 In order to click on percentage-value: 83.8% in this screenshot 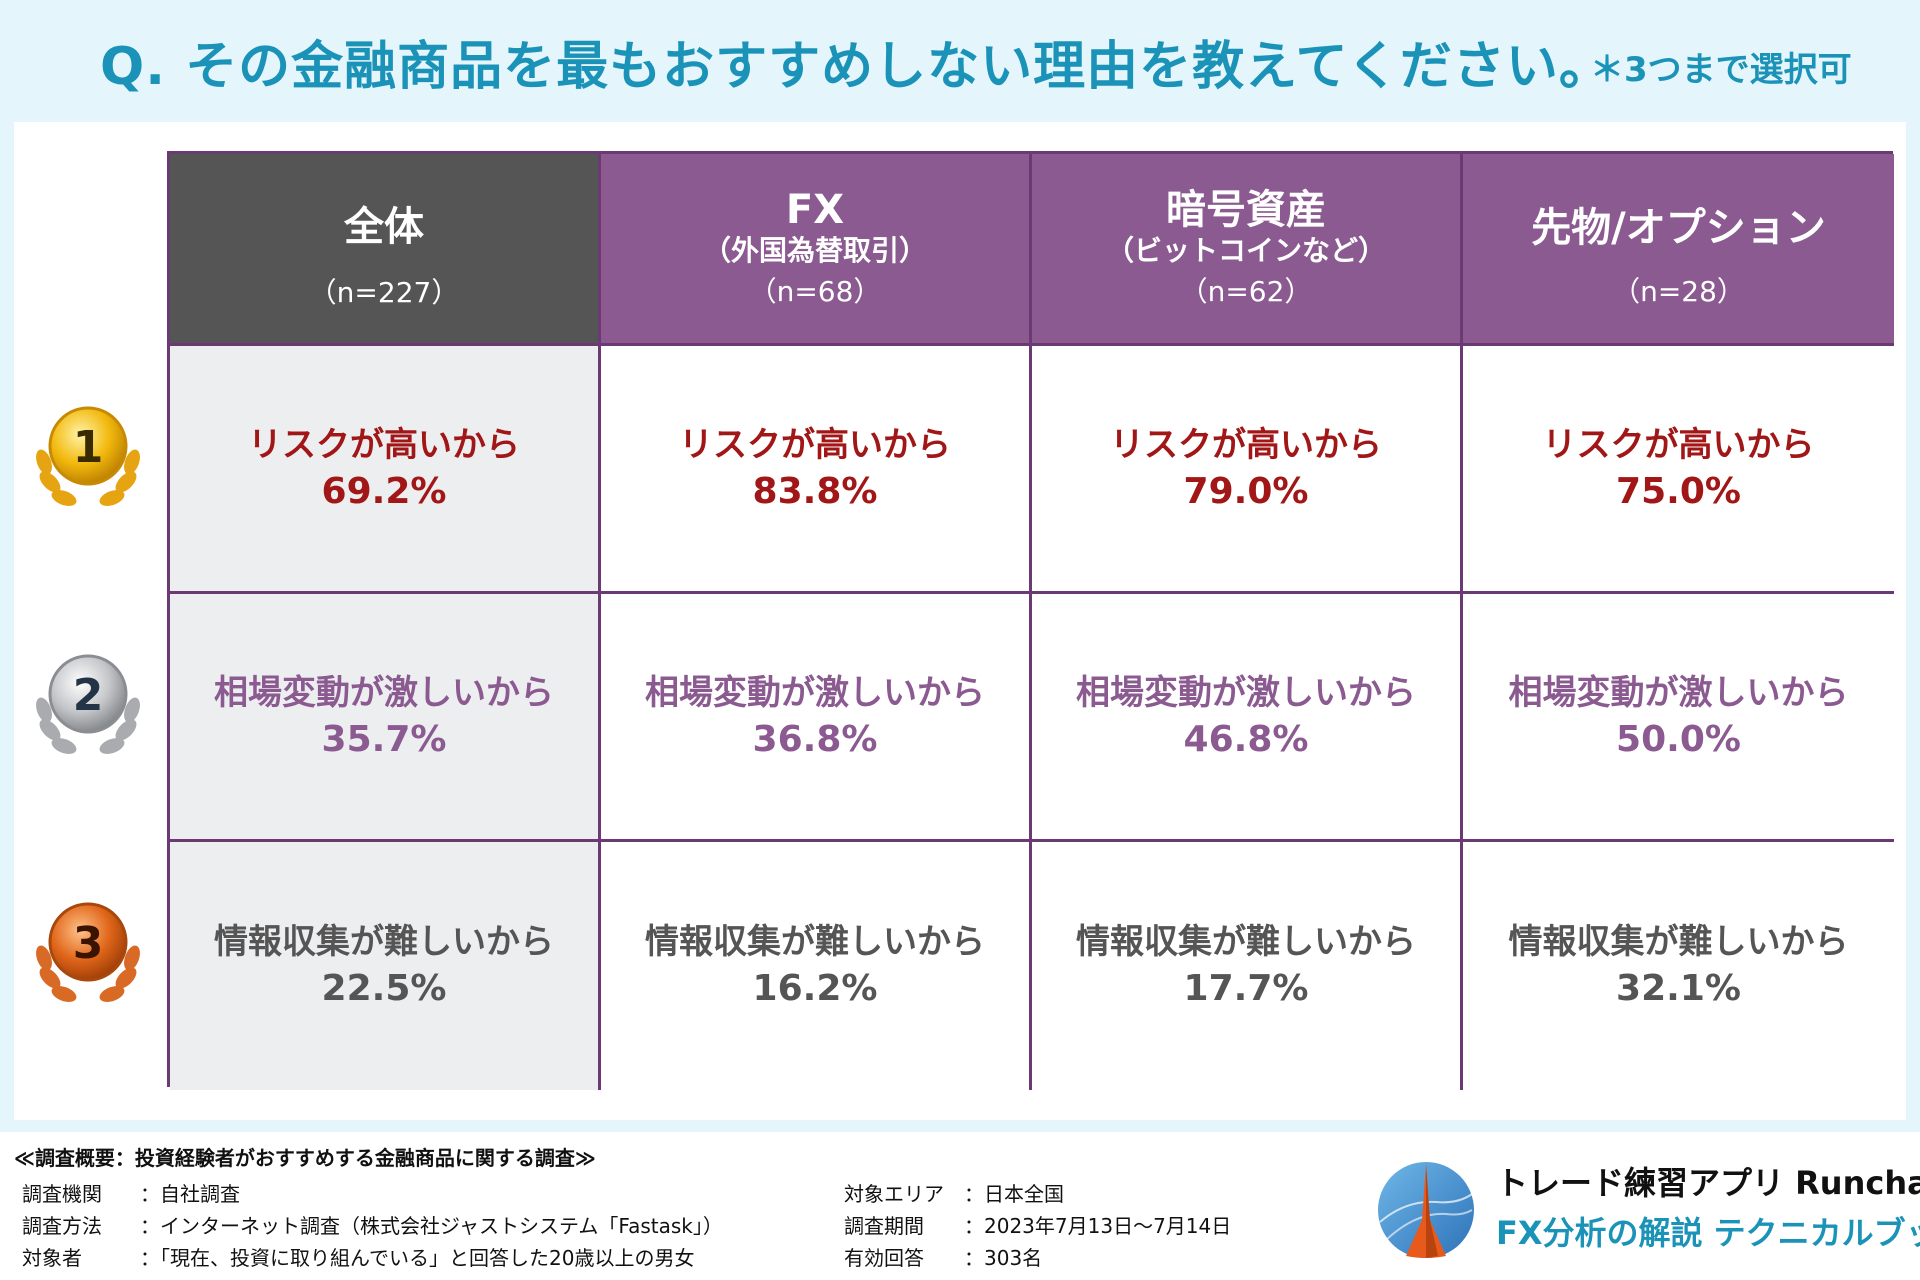, I will do `click(815, 491)`.